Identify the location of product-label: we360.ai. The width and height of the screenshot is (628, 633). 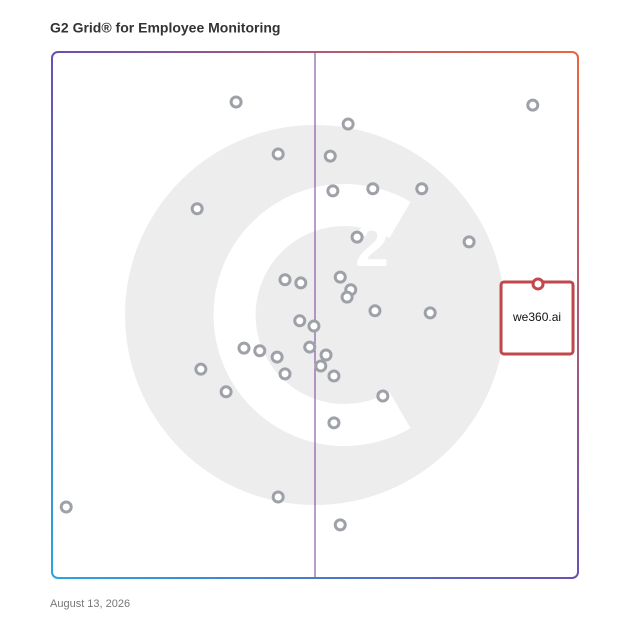
(536, 317).